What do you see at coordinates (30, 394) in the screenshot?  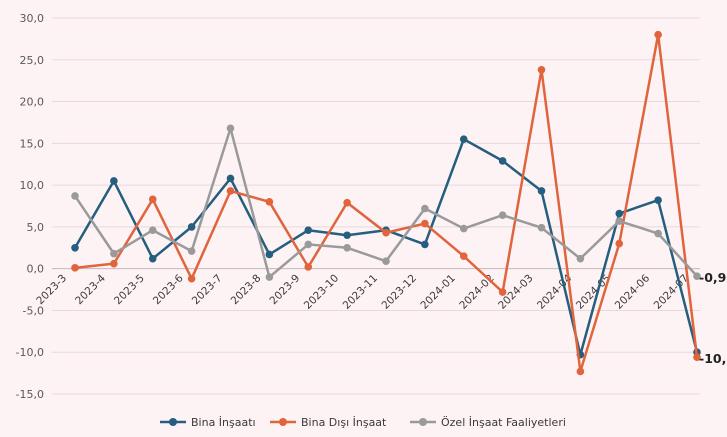 I see `y-tick-label: -15,0` at bounding box center [30, 394].